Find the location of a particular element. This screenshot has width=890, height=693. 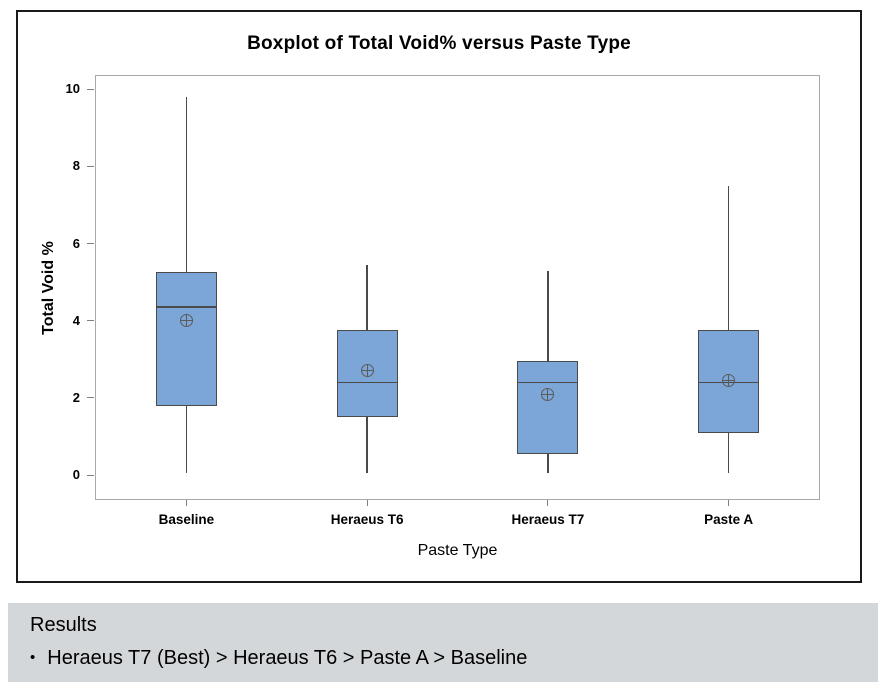

chart-title: Boxplot of Total Void% versus Paste Type is located at coordinates (439, 43).